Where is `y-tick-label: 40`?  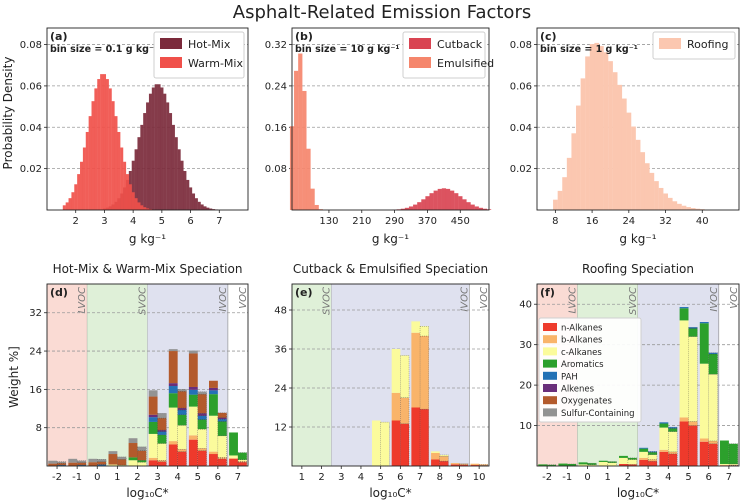
y-tick-label: 40 is located at coordinates (525, 305).